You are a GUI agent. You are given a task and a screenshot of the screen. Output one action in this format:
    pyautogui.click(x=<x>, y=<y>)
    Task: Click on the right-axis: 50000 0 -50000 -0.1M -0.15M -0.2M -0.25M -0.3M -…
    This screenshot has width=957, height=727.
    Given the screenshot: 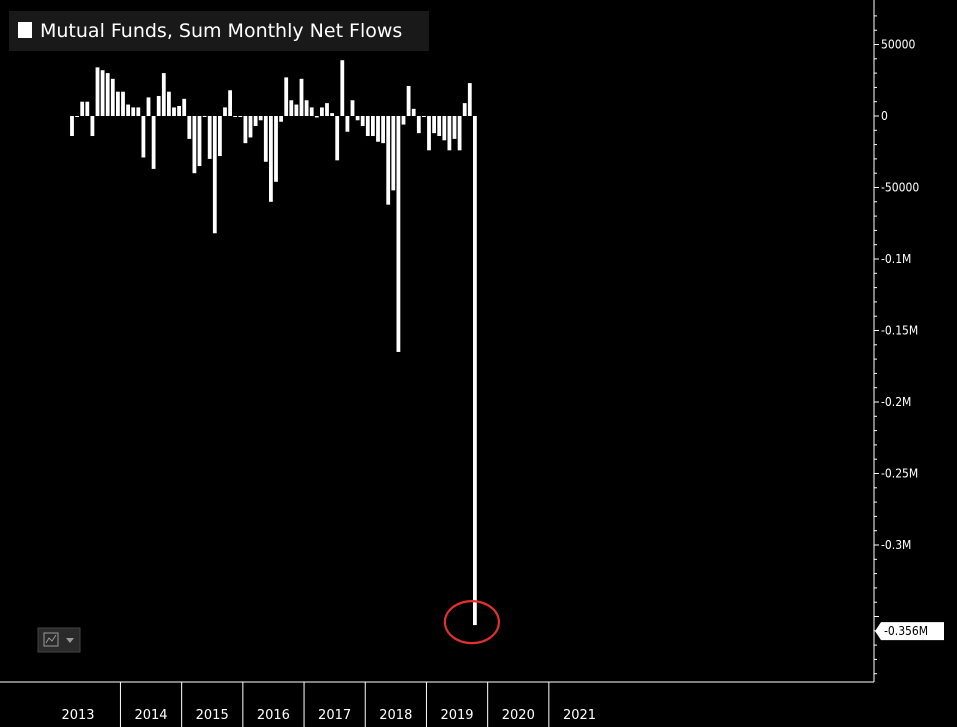 What is the action you would take?
    pyautogui.click(x=908, y=341)
    